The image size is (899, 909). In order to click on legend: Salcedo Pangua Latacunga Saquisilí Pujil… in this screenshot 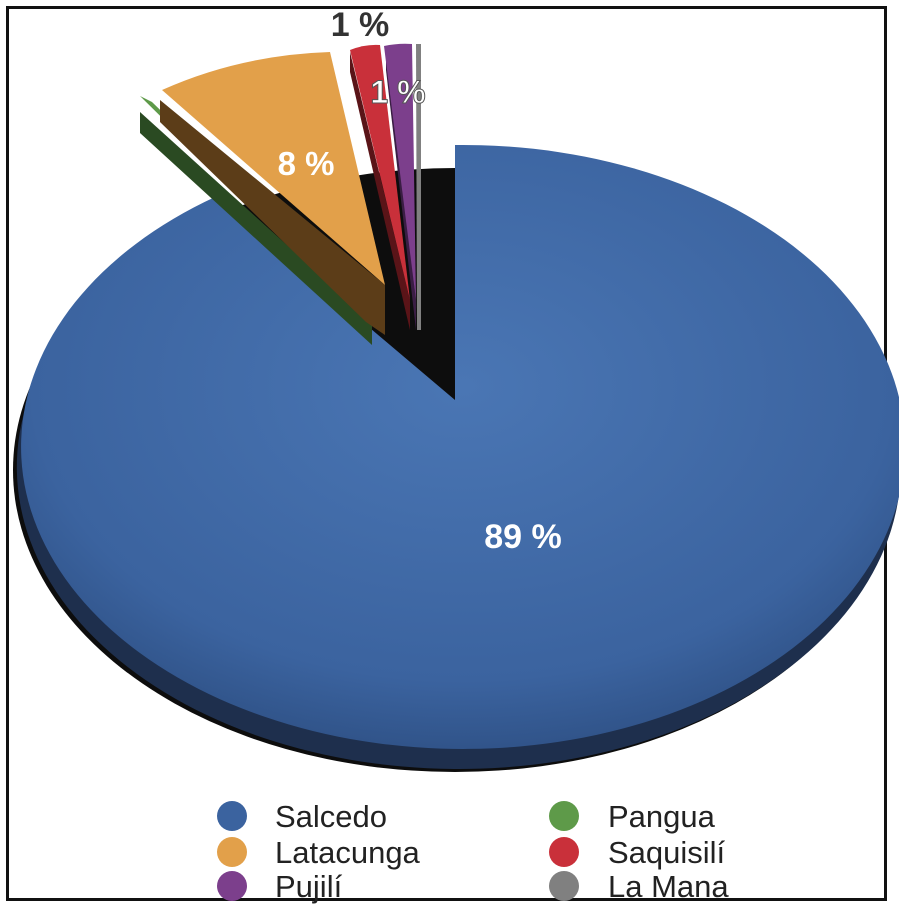, I will do `click(473, 851)`.